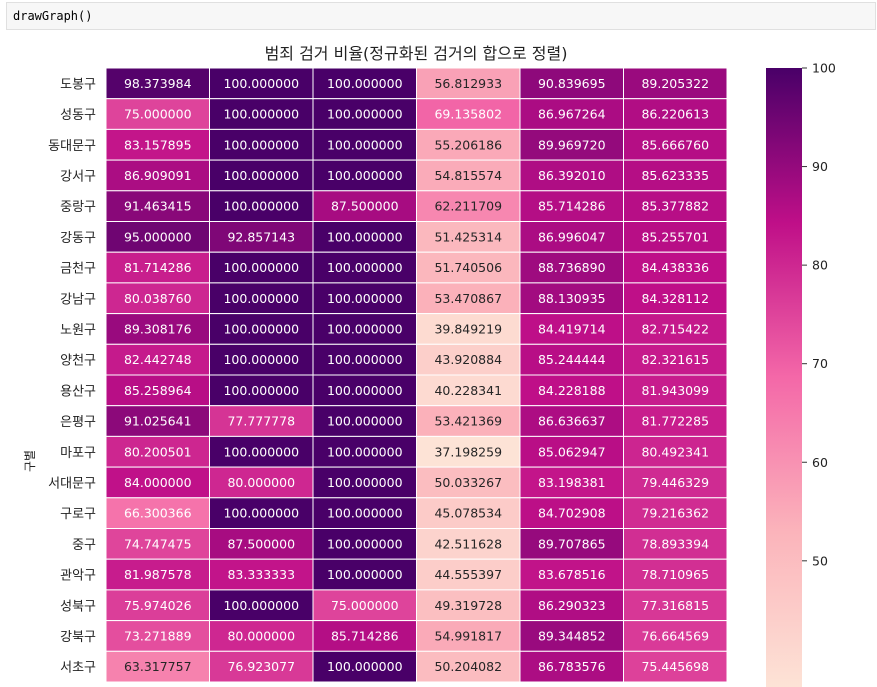  What do you see at coordinates (468, 635) in the screenshot?
I see `cell-value-label: 54.991817` at bounding box center [468, 635].